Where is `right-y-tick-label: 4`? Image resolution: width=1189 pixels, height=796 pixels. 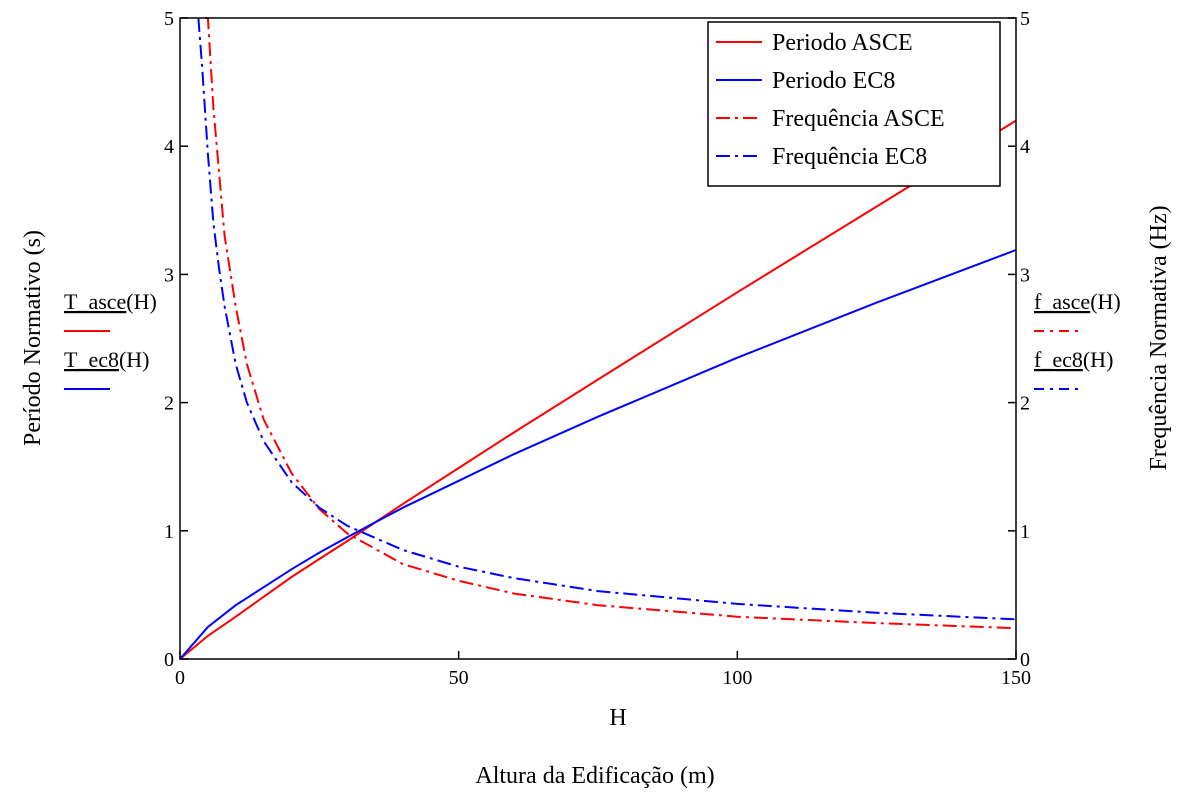
right-y-tick-label: 4 is located at coordinates (1025, 147).